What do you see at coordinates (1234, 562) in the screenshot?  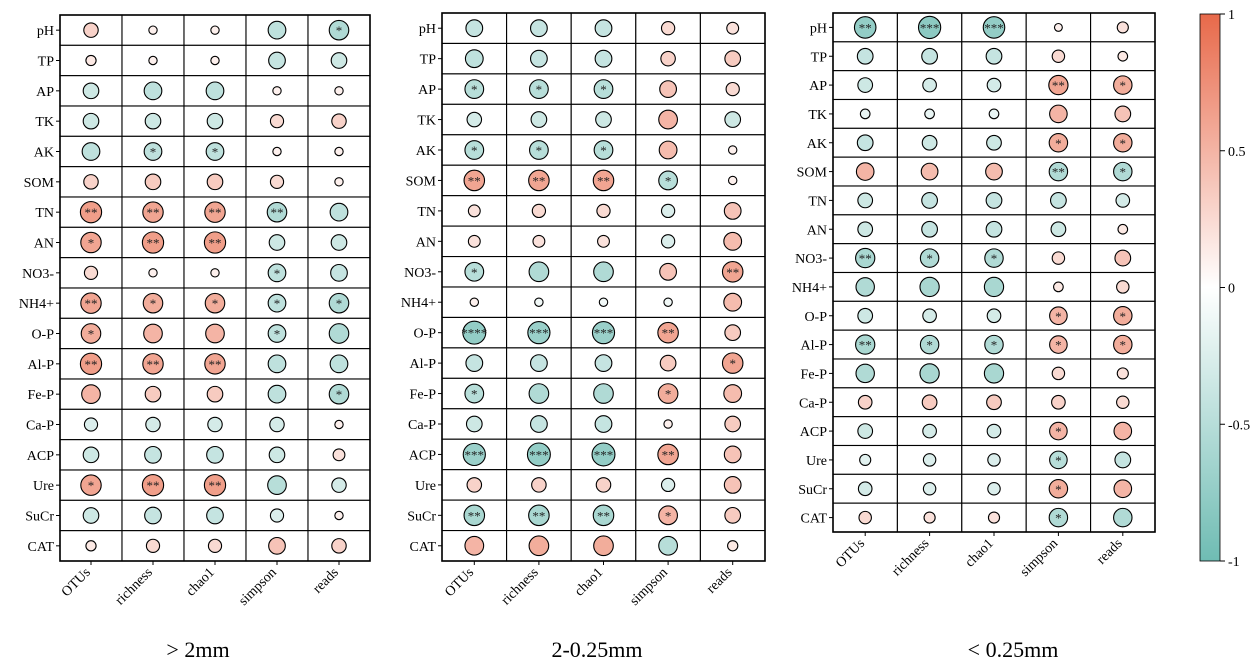 I see `colorbar-tick-label: -1` at bounding box center [1234, 562].